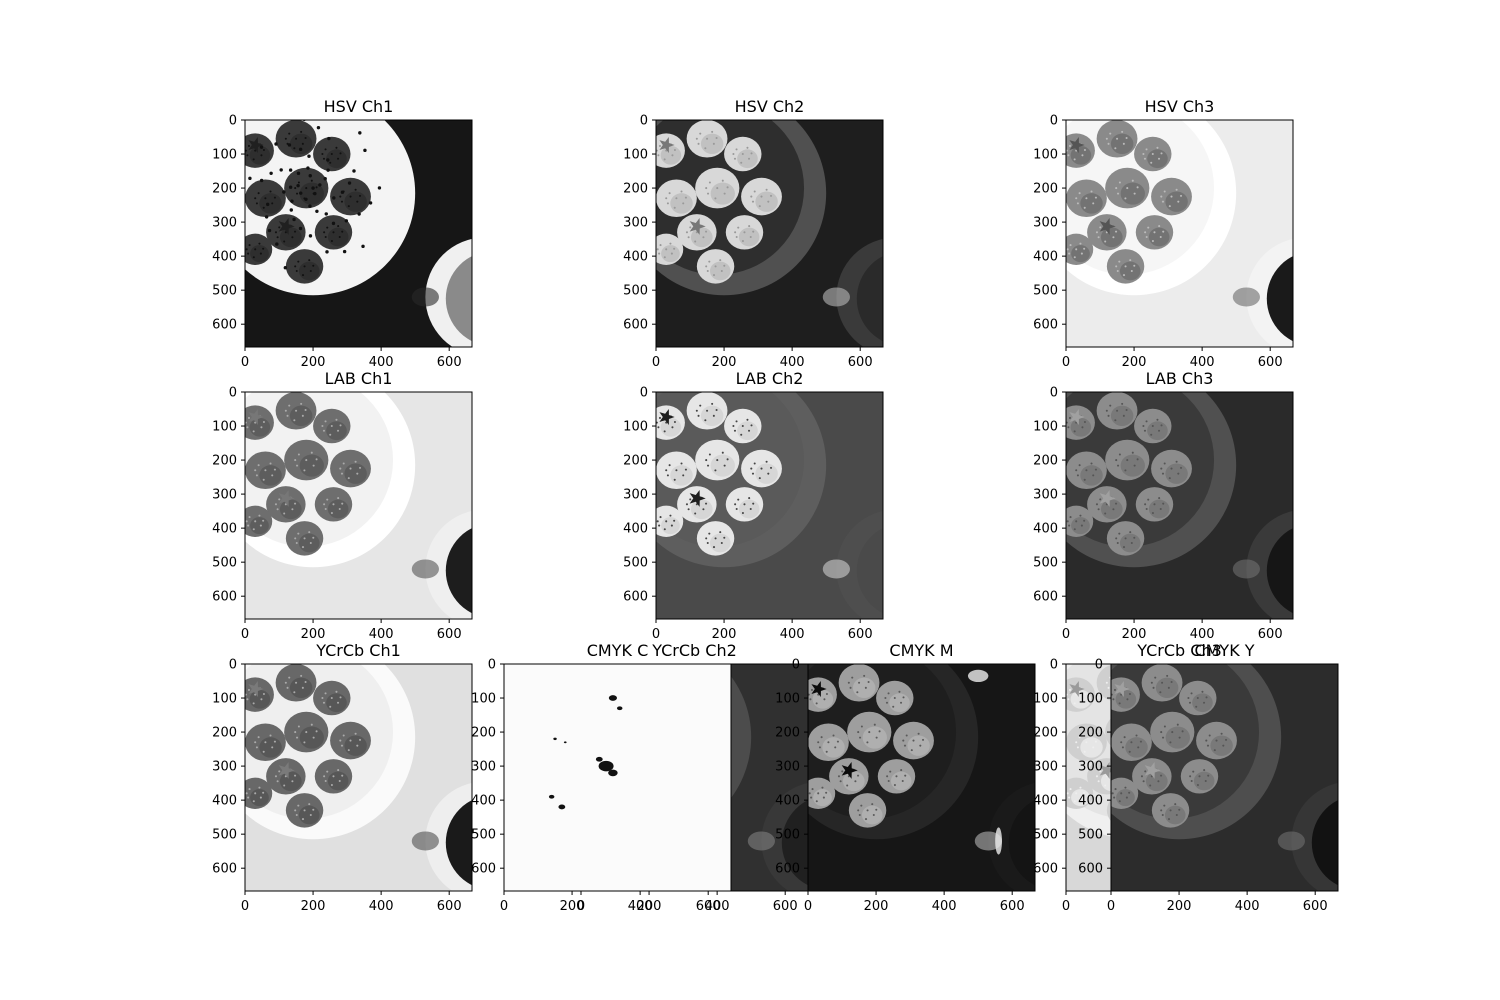  I want to click on cup-rim, so click(1314, 836).